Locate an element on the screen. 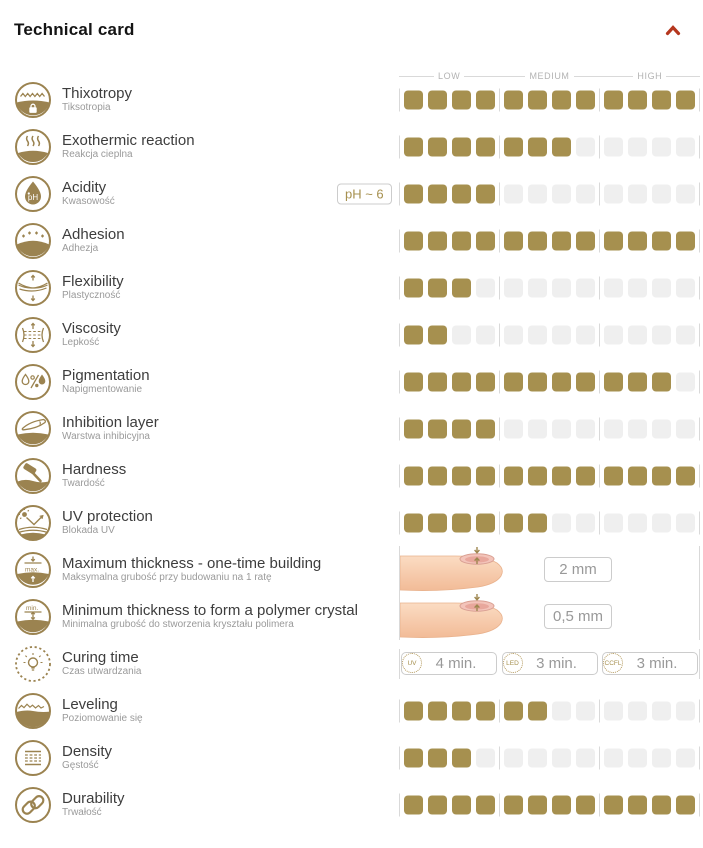 The height and width of the screenshot is (848, 703). page-title: Technical card is located at coordinates (74, 29).